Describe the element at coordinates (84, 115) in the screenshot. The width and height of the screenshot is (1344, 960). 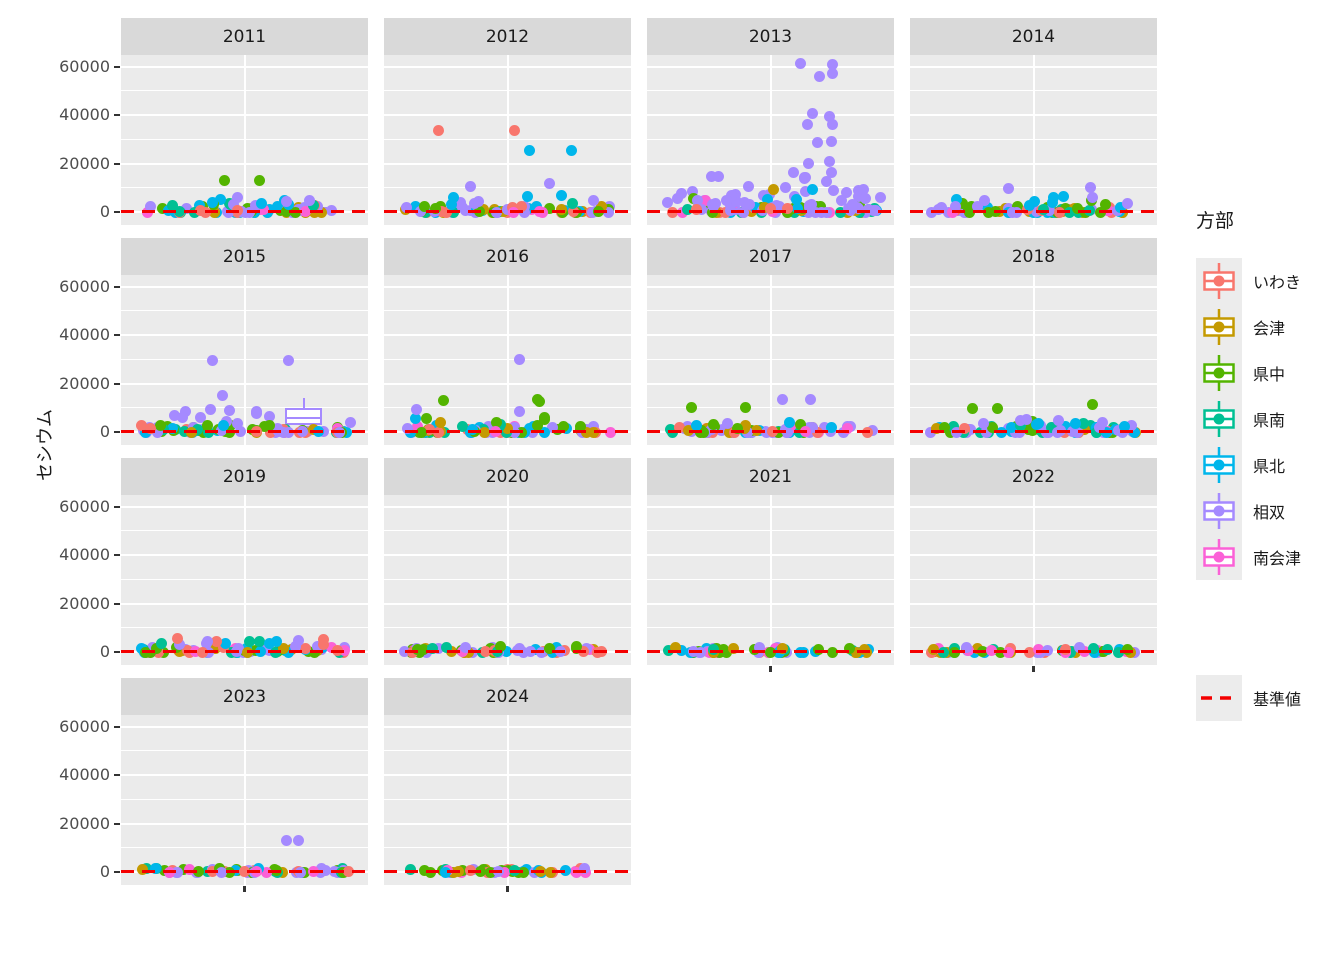
I see `y-tick-label: 40000` at that location.